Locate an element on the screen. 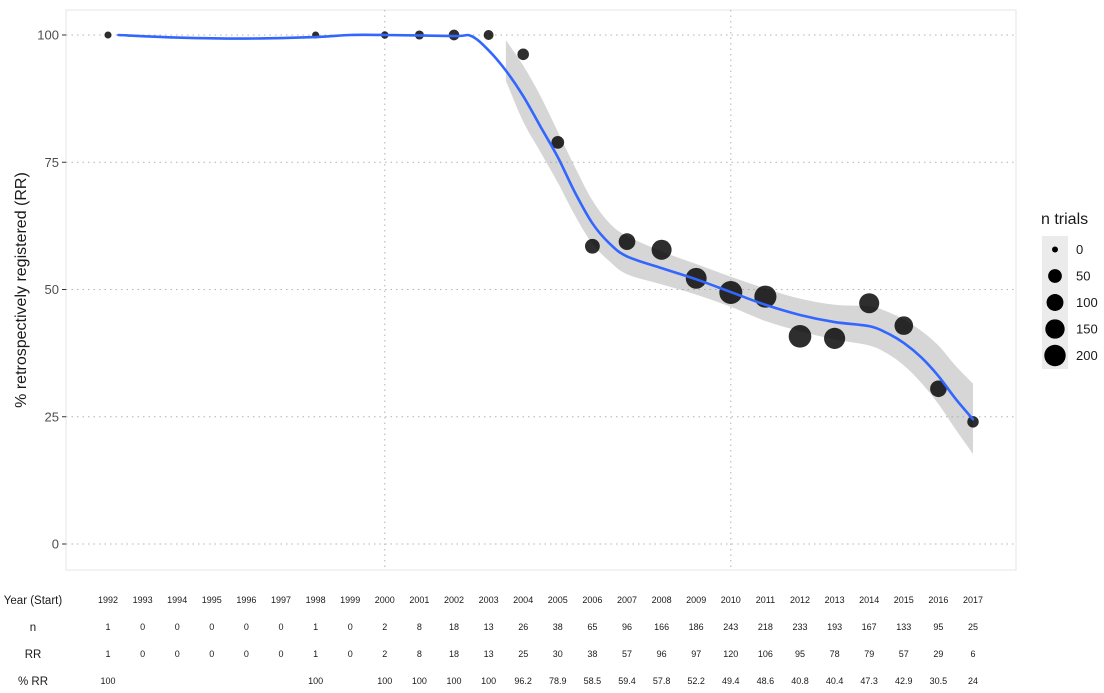 Image resolution: width=1104 pixels, height=693 pixels. table-cell-rr-2006: 38 is located at coordinates (592, 654).